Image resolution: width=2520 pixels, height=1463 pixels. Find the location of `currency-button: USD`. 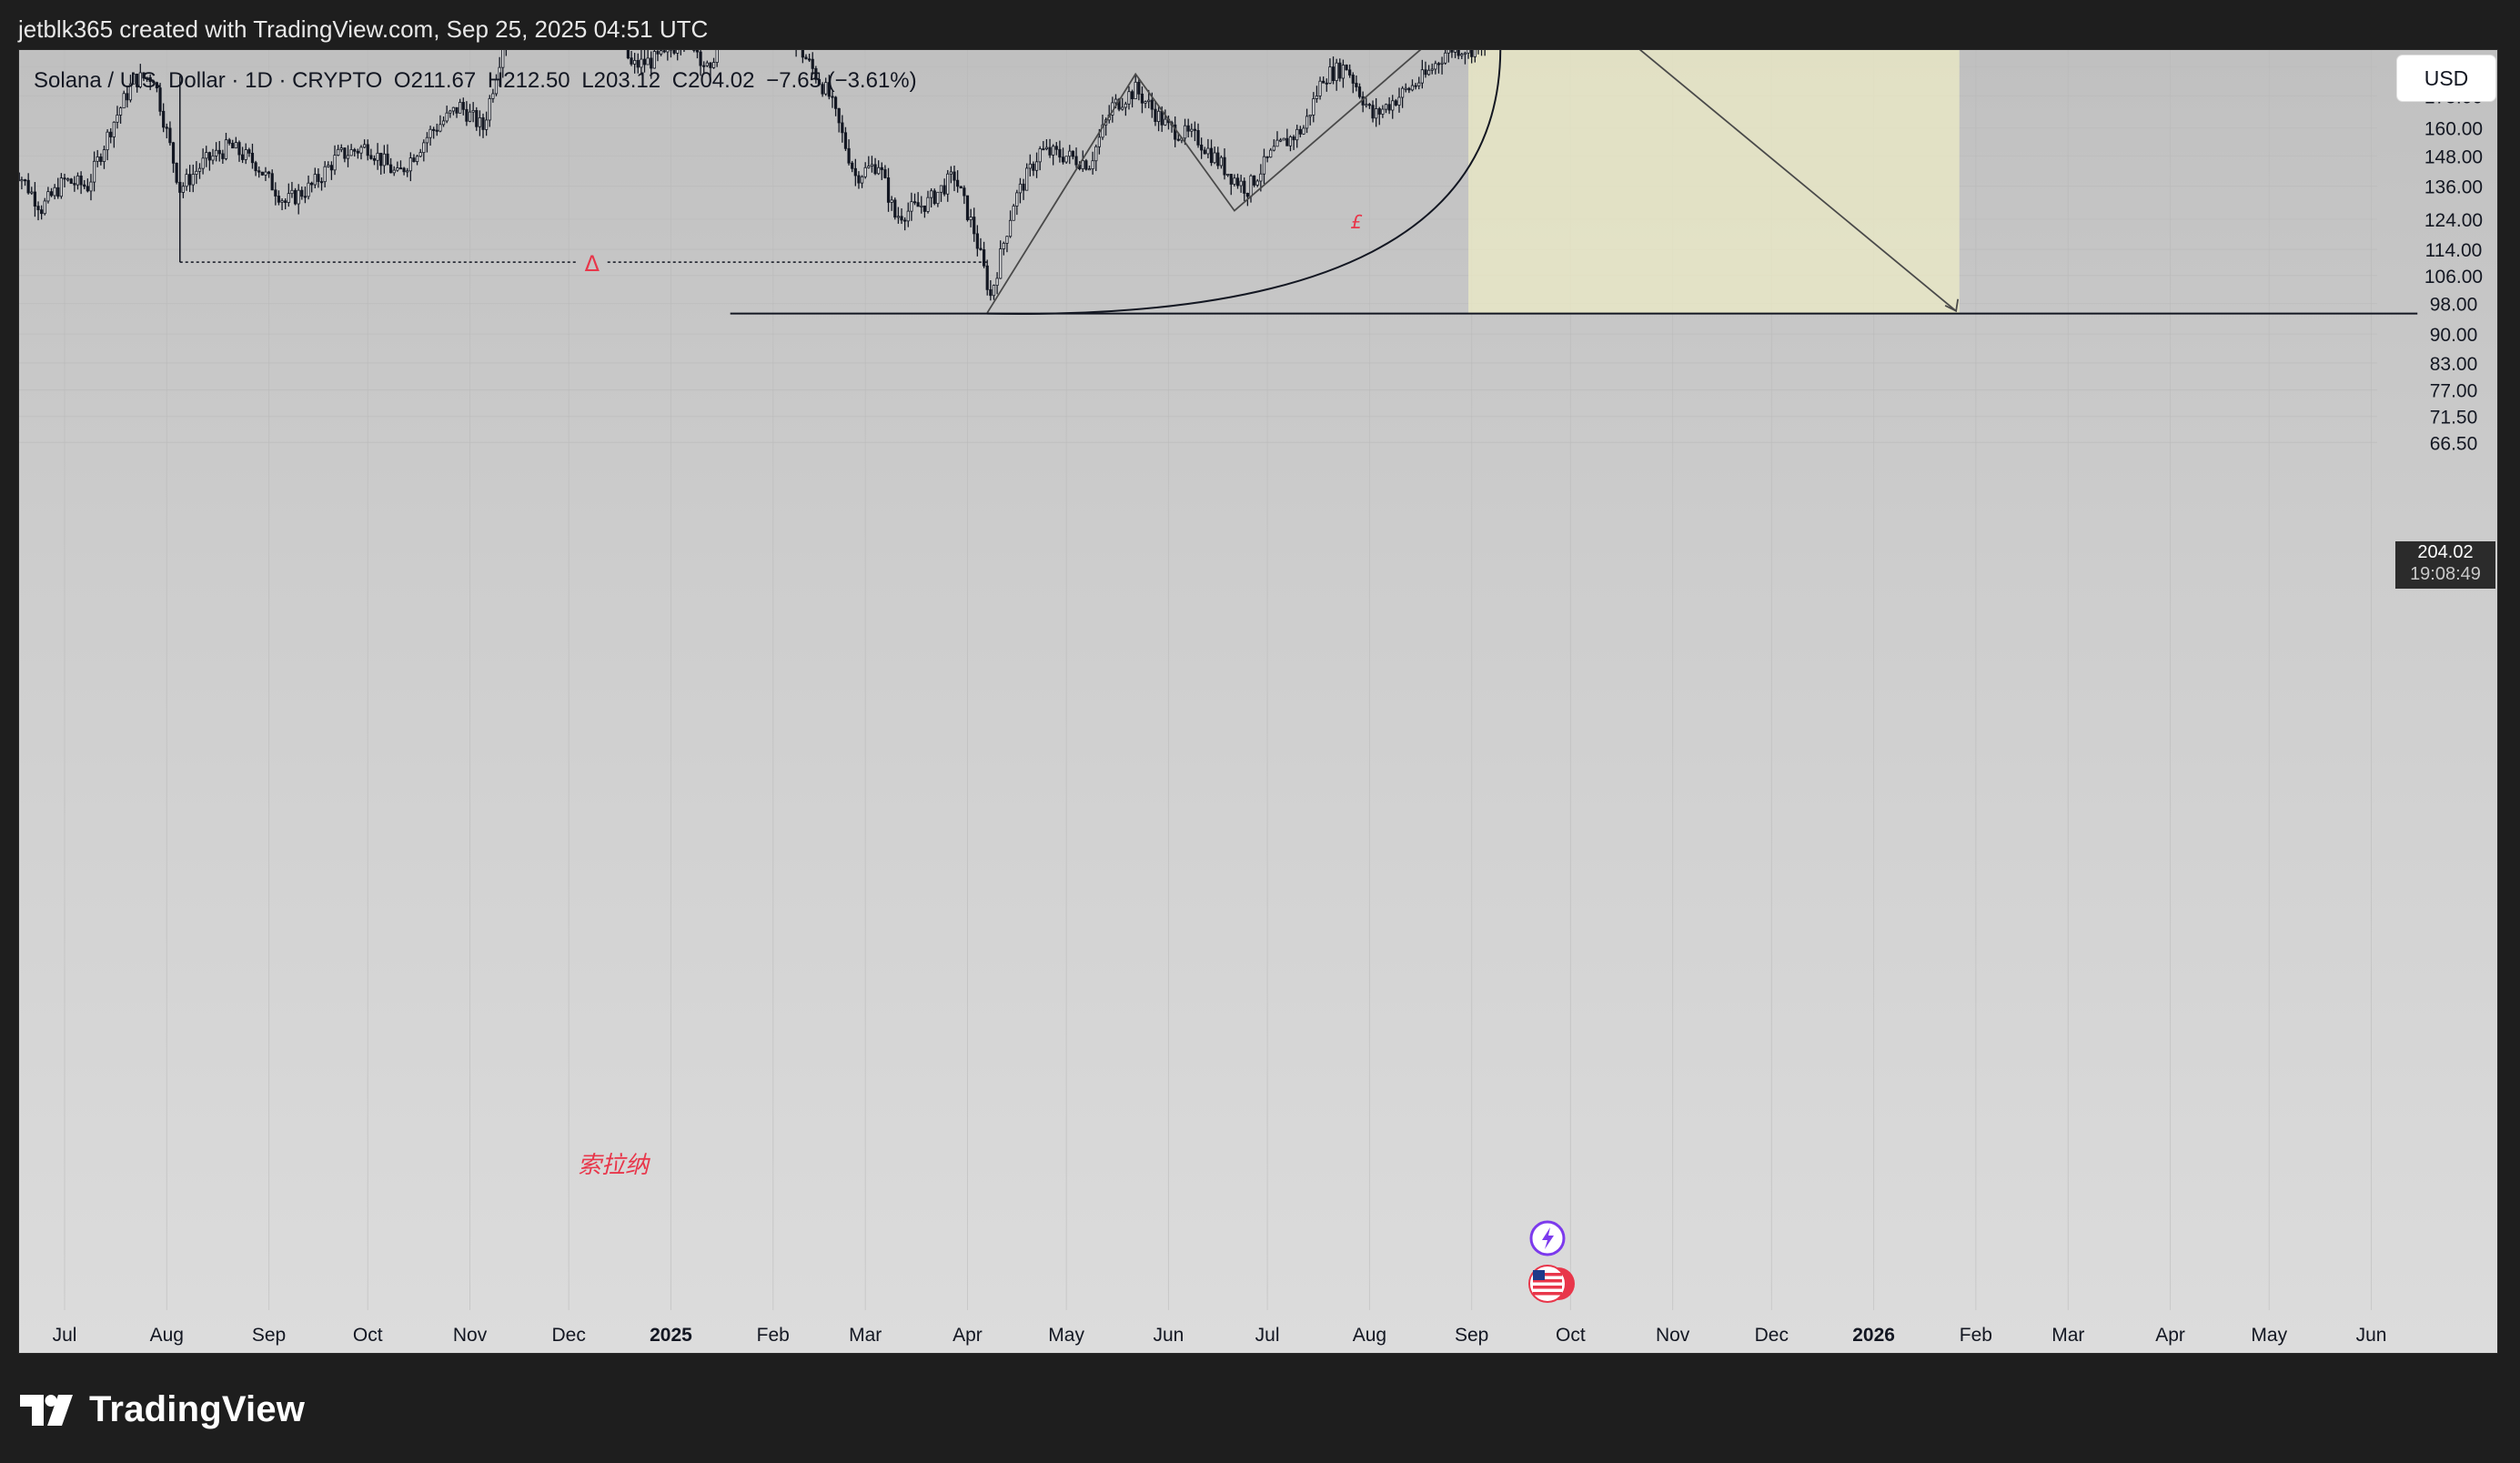

currency-button: USD is located at coordinates (2446, 78).